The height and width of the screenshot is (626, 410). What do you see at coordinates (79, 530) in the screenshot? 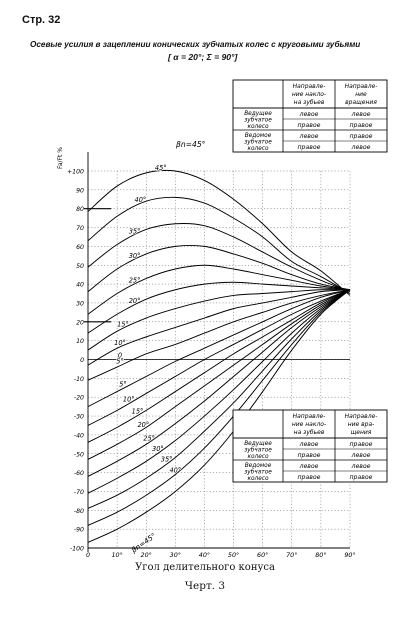
I see `y-tick-label: -90` at bounding box center [79, 530].